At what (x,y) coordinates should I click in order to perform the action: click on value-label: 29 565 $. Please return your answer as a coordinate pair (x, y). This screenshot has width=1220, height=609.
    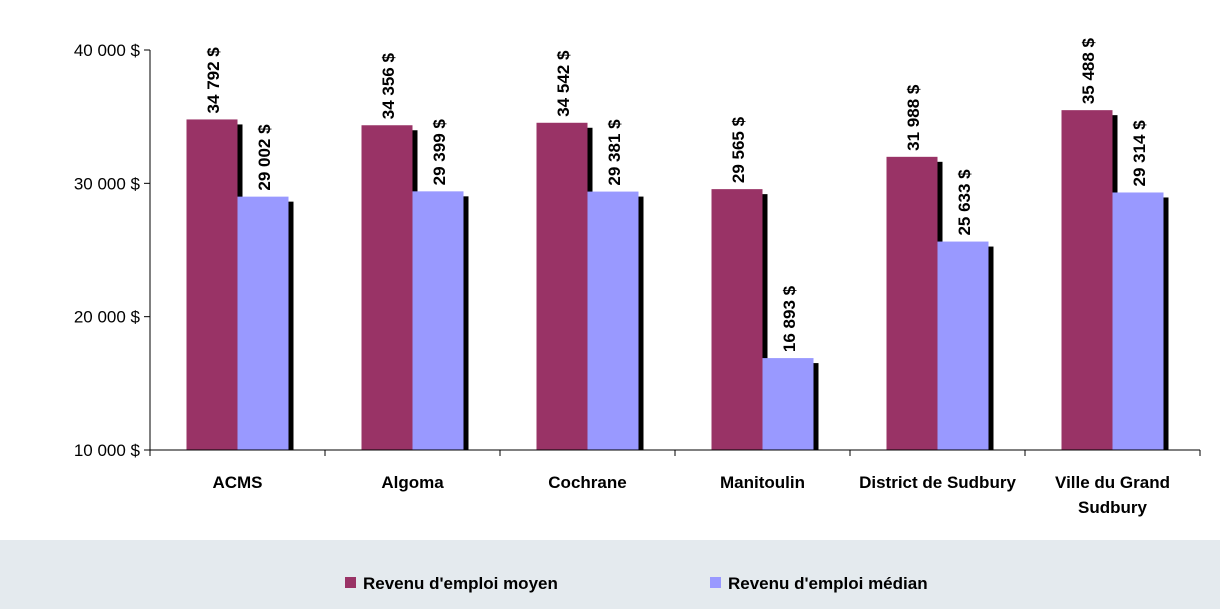
    Looking at the image, I should click on (738, 149).